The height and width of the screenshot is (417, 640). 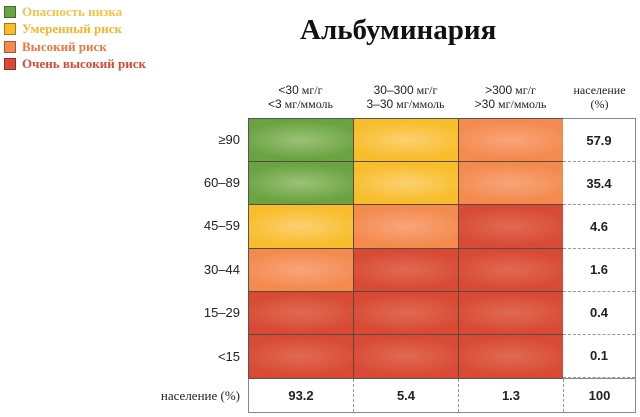 What do you see at coordinates (599, 313) in the screenshot?
I see `row-population-value: 0.4` at bounding box center [599, 313].